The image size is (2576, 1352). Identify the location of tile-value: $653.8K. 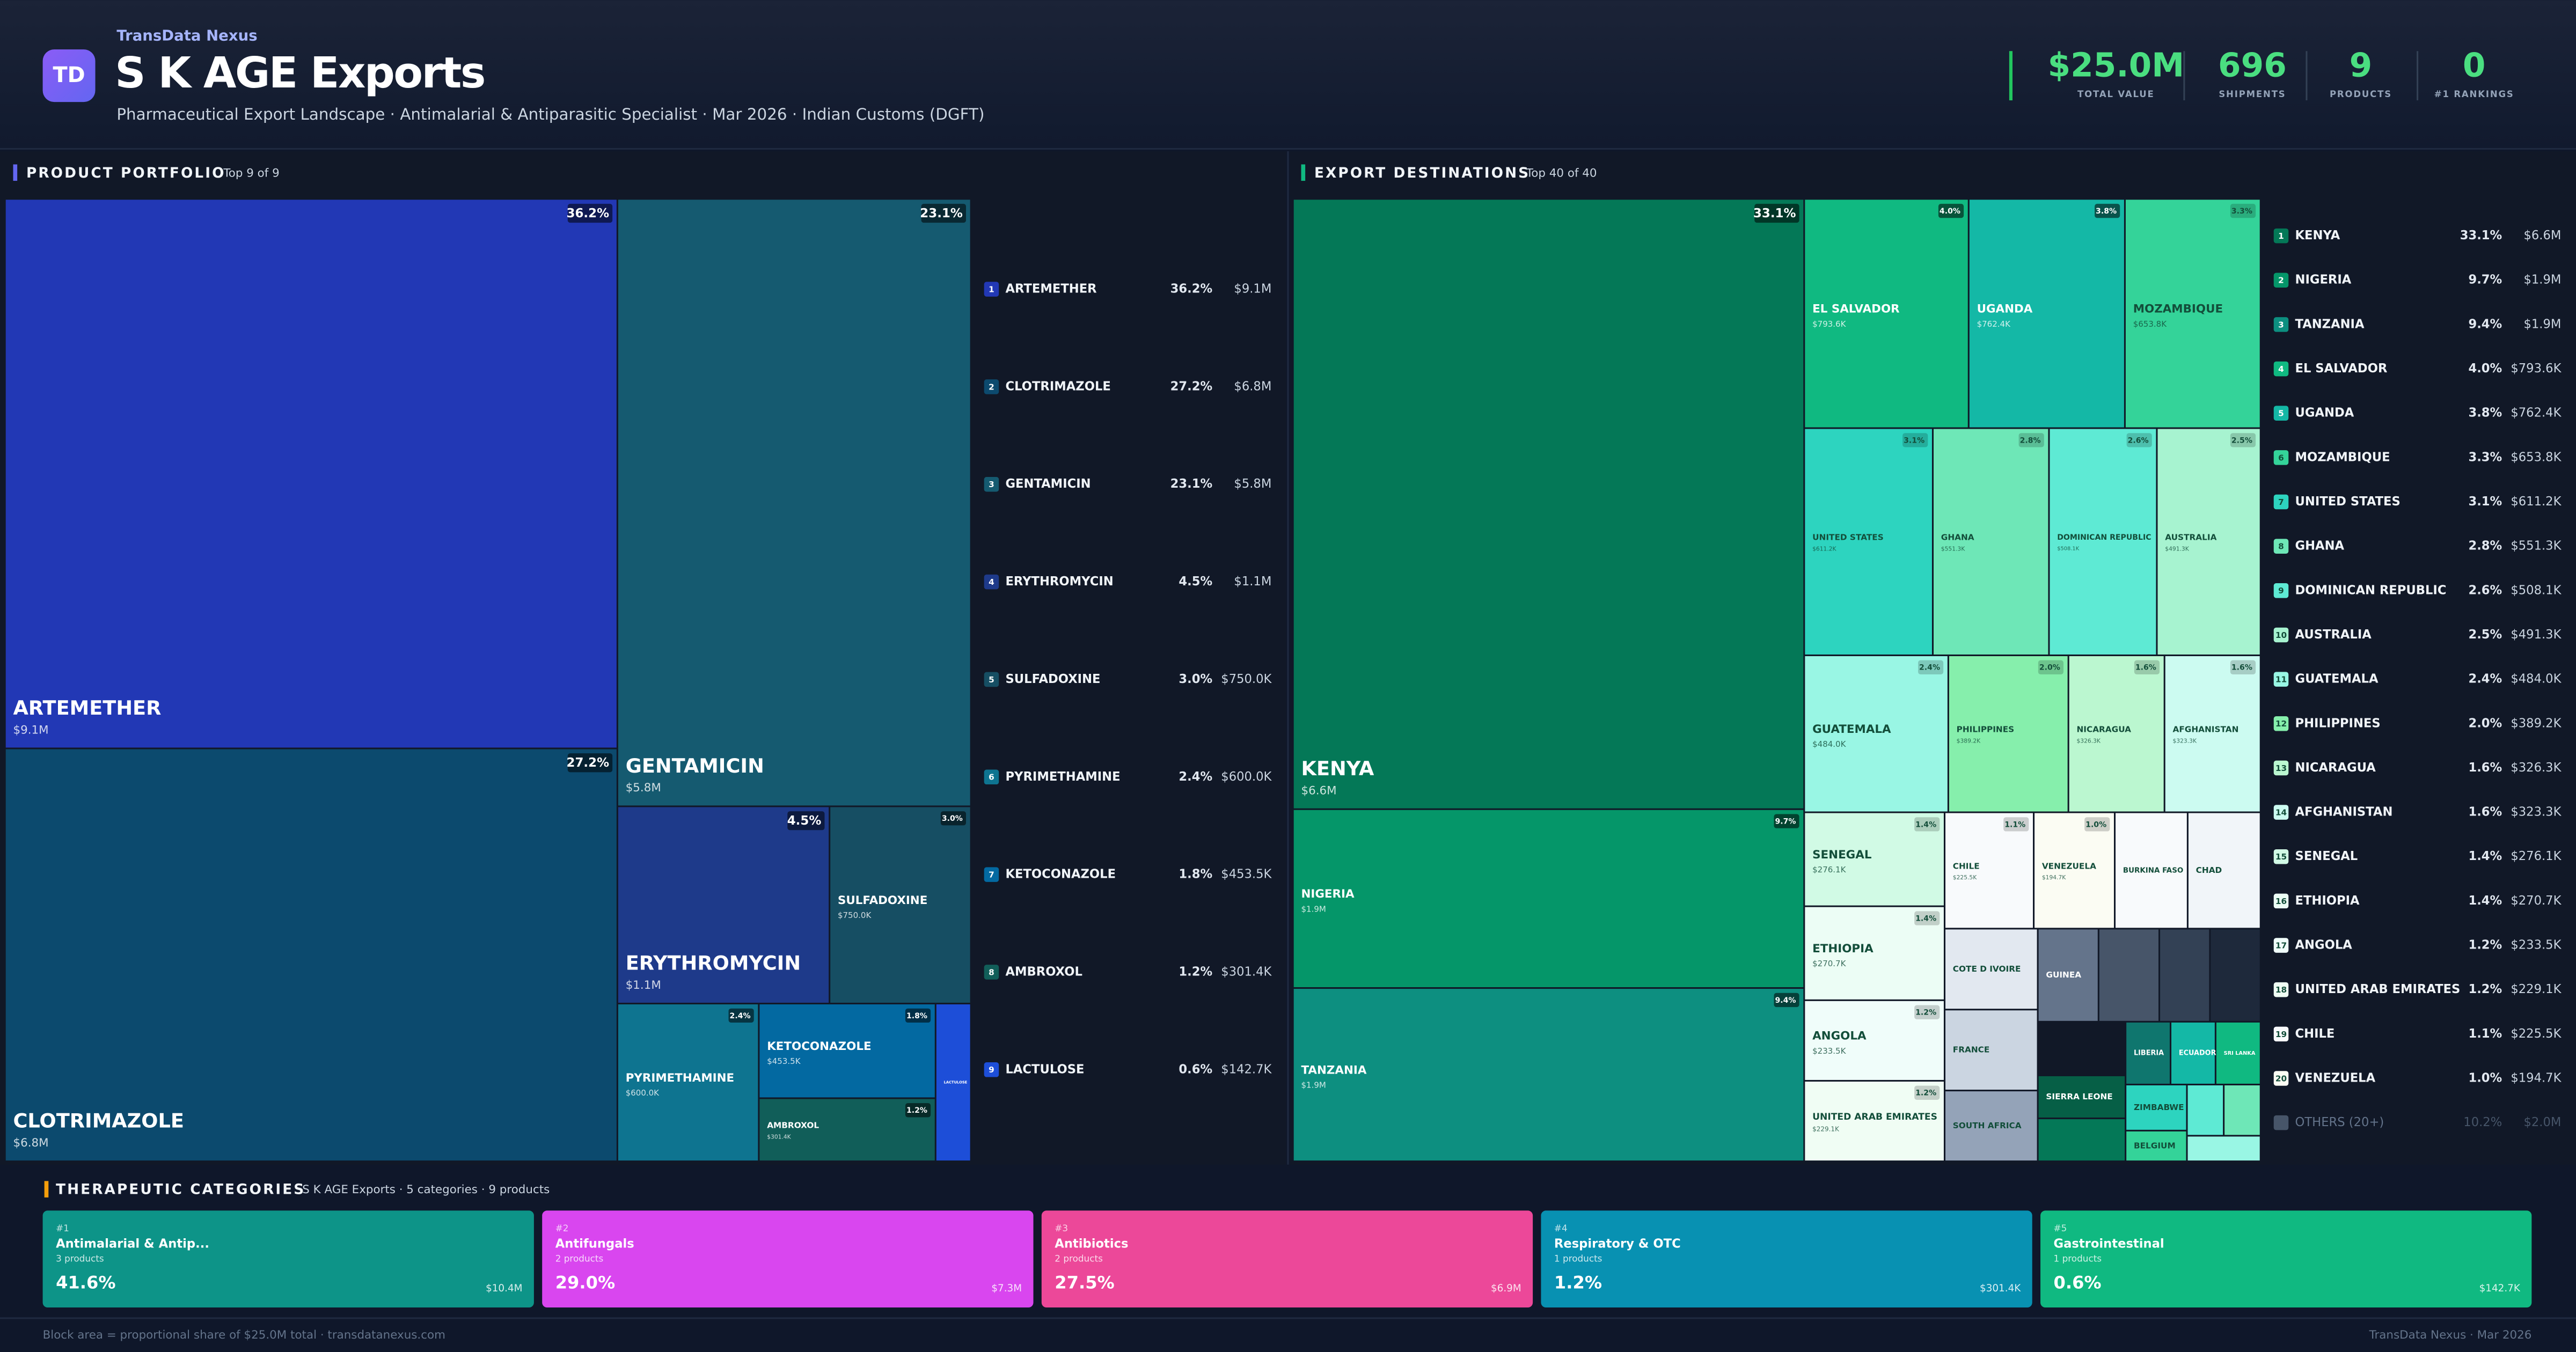
(2150, 324).